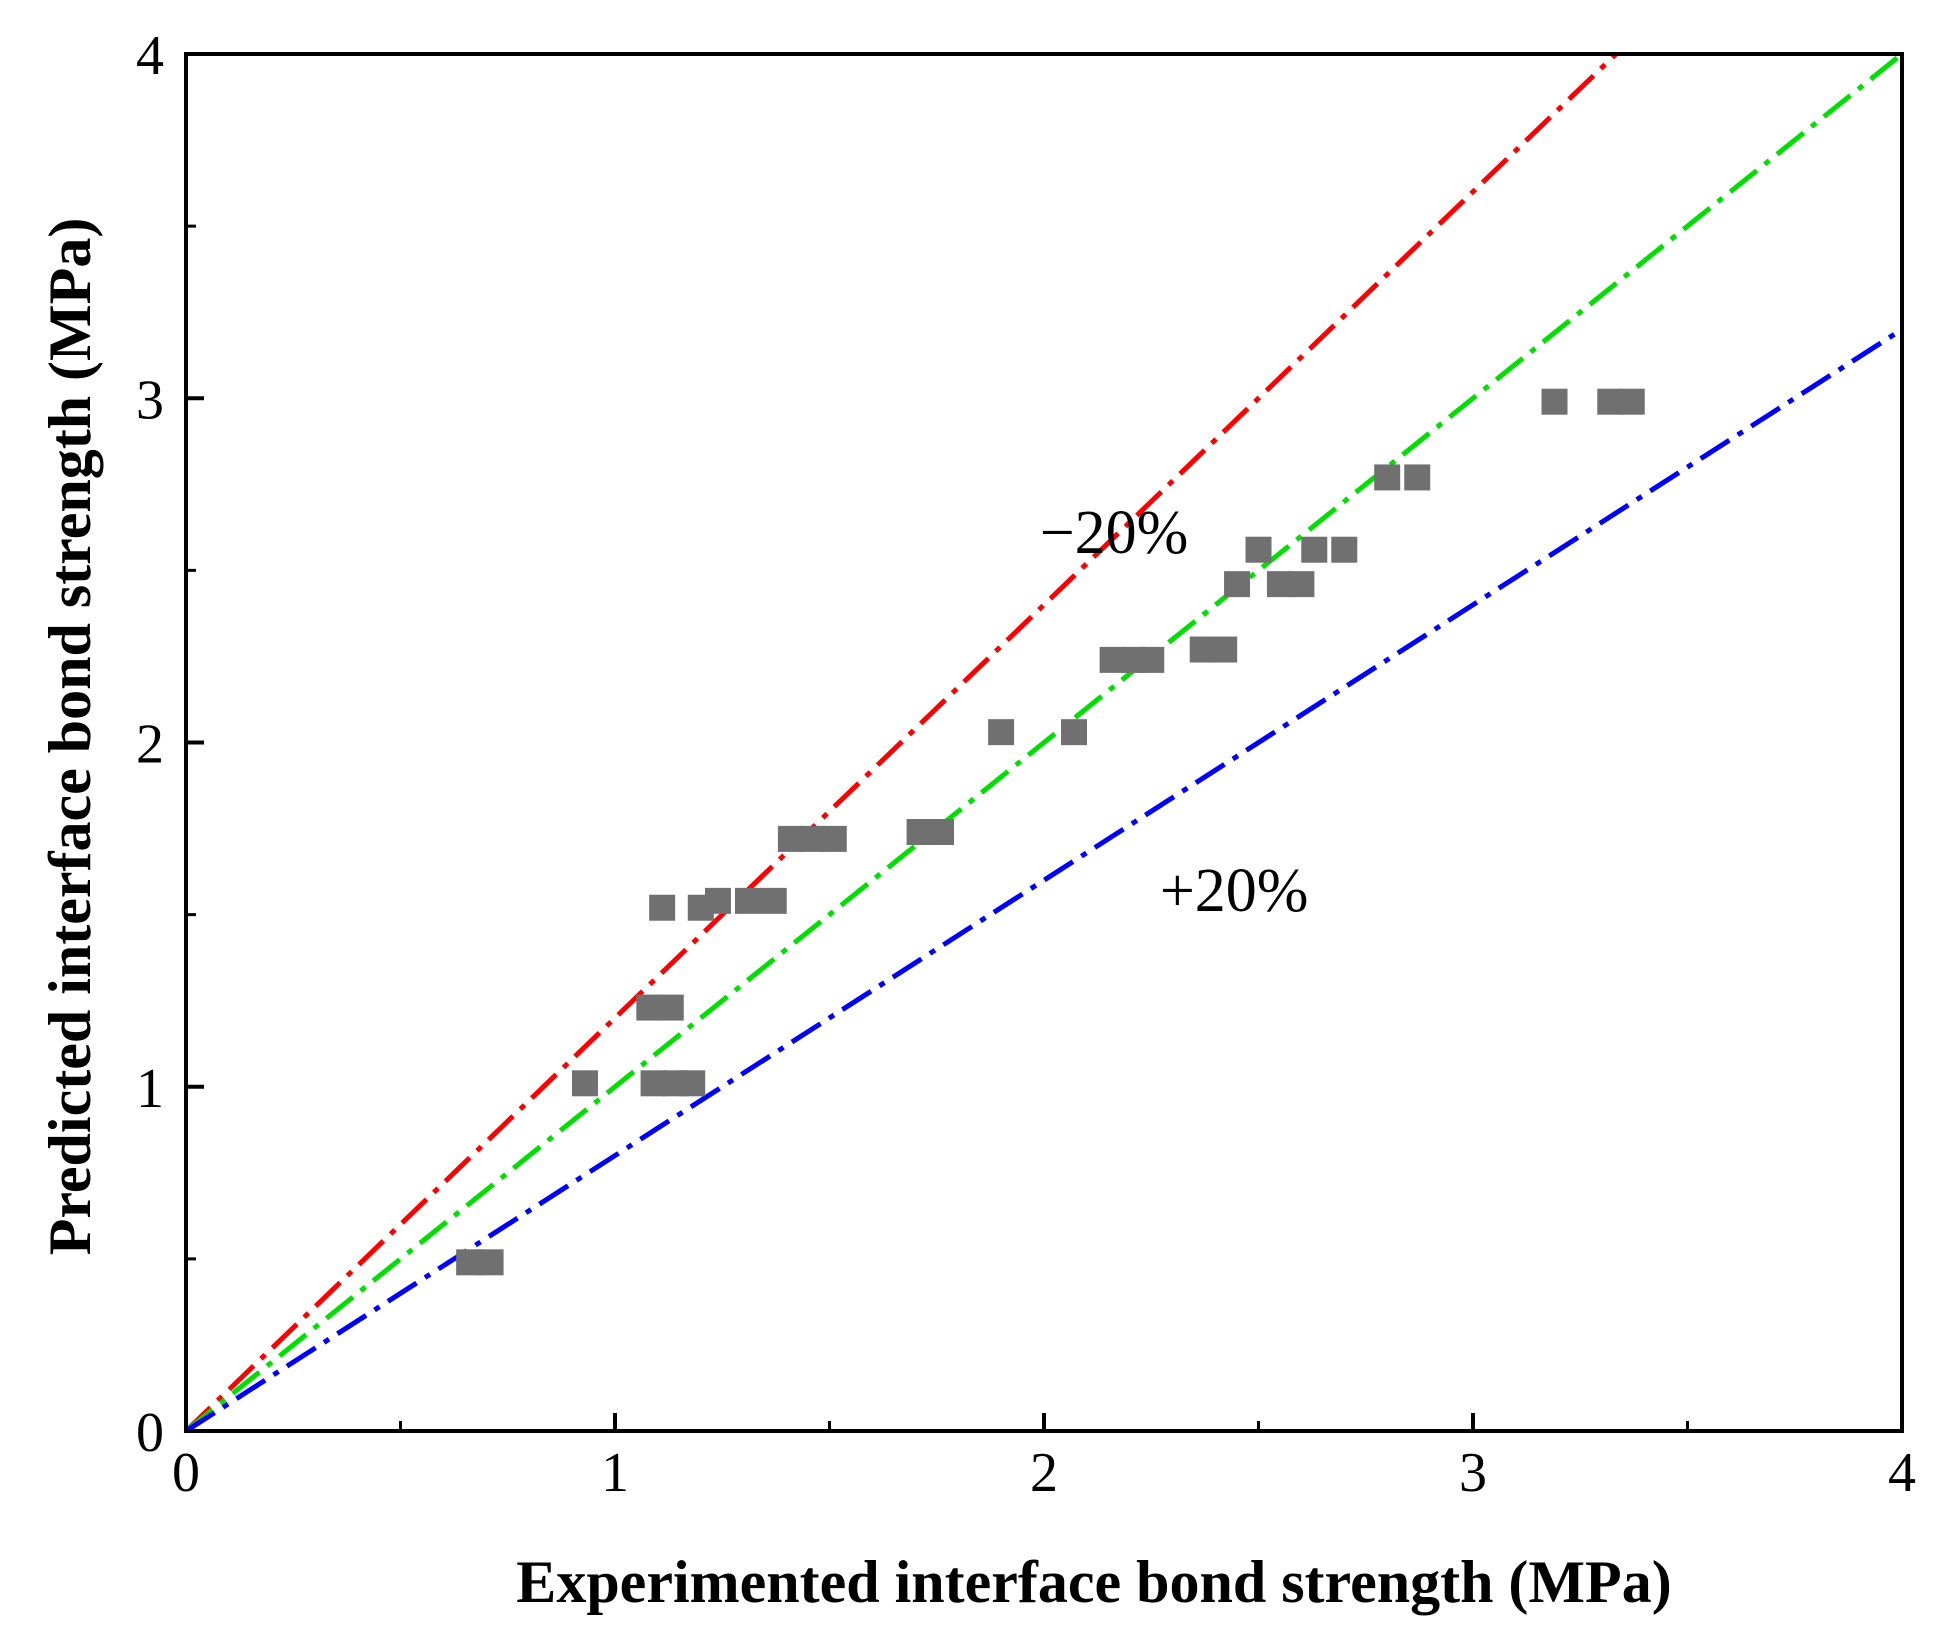 This screenshot has height=1649, width=1946. I want to click on x-tick-label: 4, so click(1902, 1473).